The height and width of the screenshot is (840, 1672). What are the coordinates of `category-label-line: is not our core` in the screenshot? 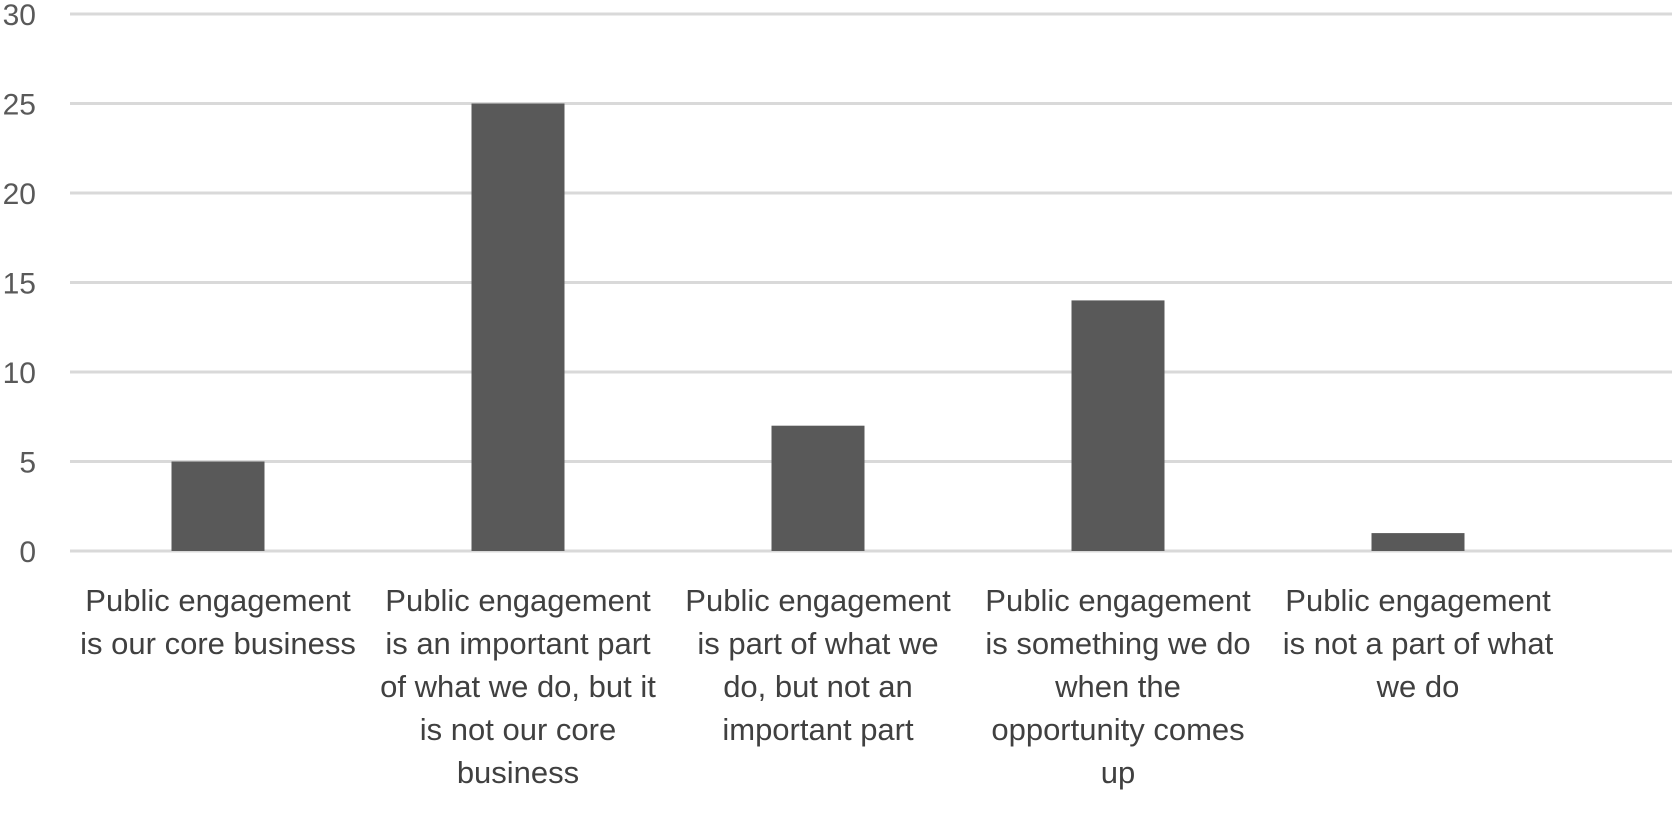 It's located at (518, 729).